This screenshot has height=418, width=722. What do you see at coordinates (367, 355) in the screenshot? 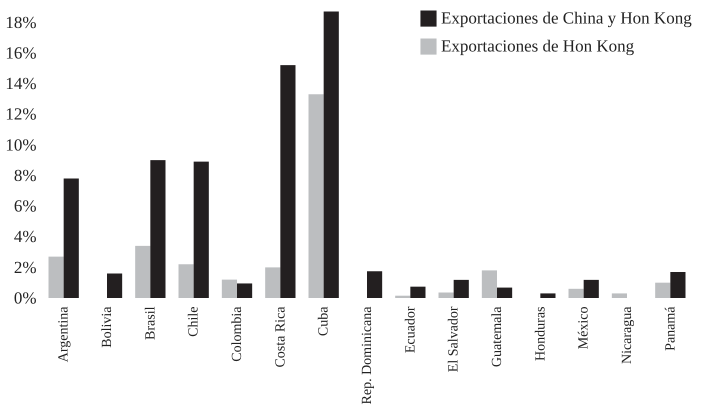
I see `x-tick-label: Rep. Dominicana` at bounding box center [367, 355].